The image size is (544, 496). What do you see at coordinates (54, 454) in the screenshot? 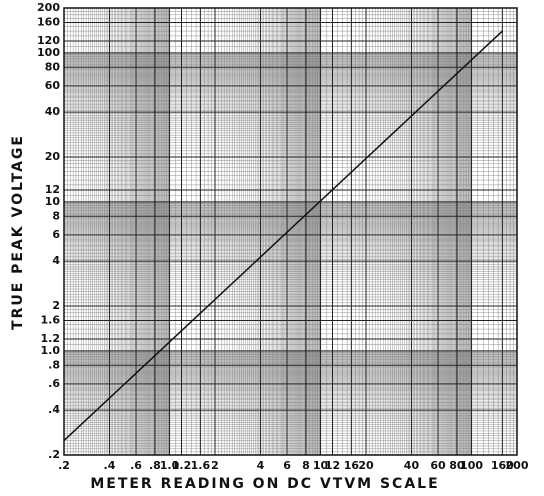
I see `y-tick-label: .2` at bounding box center [54, 454].